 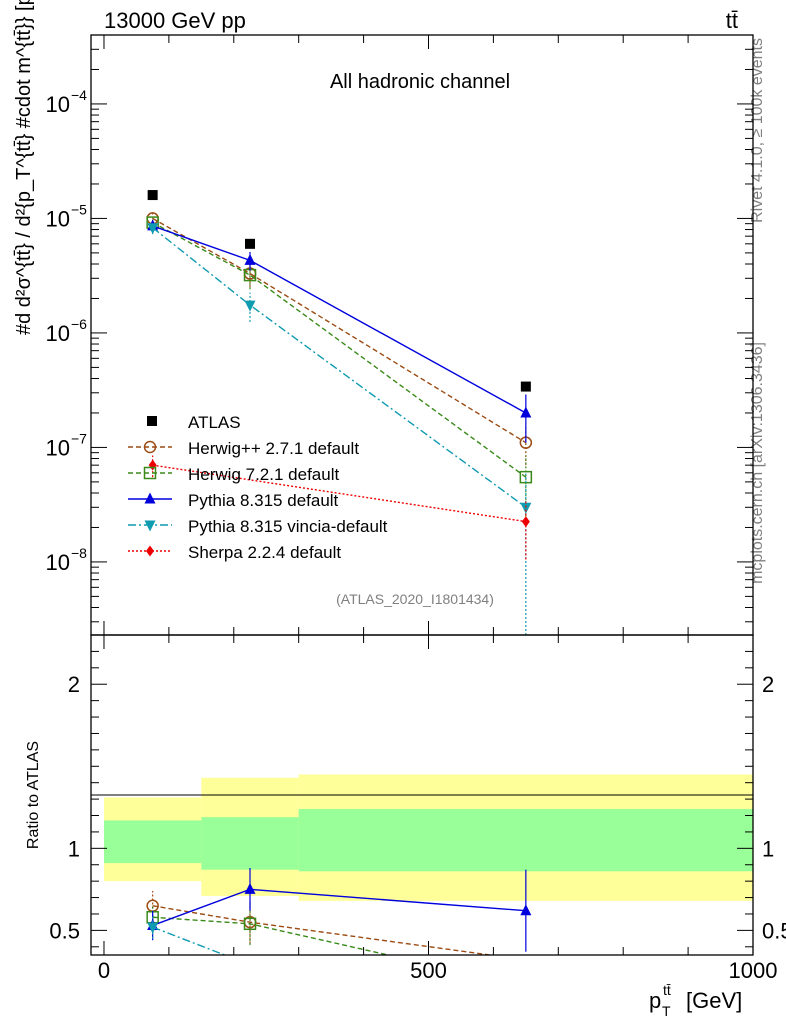 I want to click on legend-label: Sherpa 2.2.4 default, so click(x=264, y=552).